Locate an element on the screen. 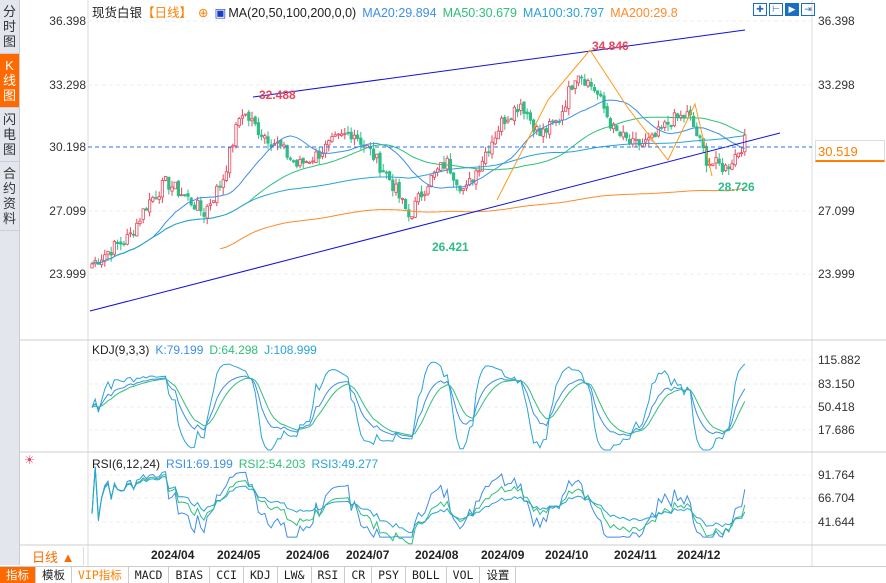  tab-macd: MACD is located at coordinates (149, 575).